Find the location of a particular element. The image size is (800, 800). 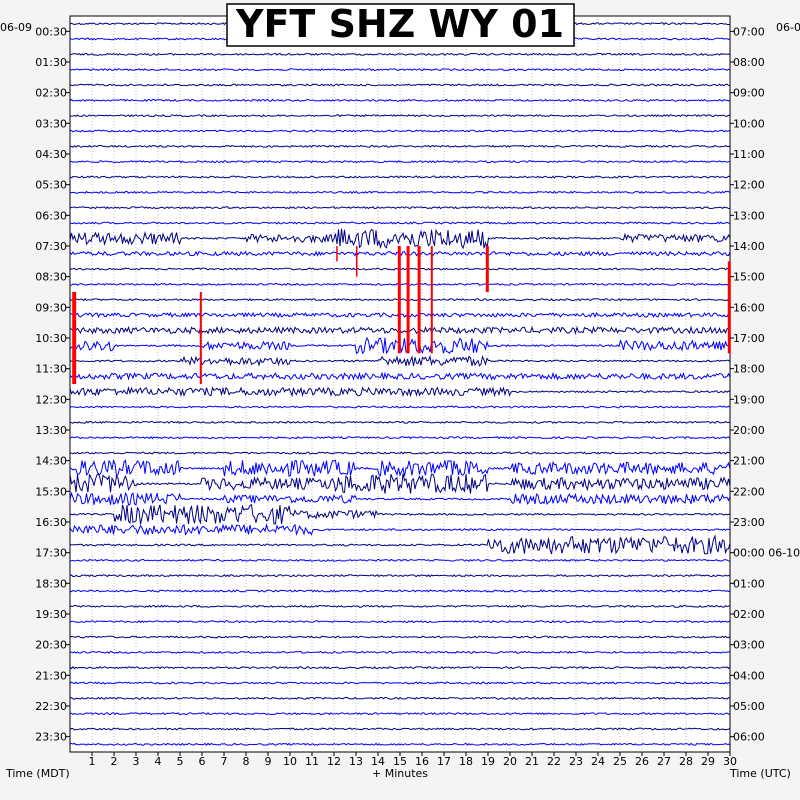

left-axis-caption: Time (MDT) is located at coordinates (37, 773).